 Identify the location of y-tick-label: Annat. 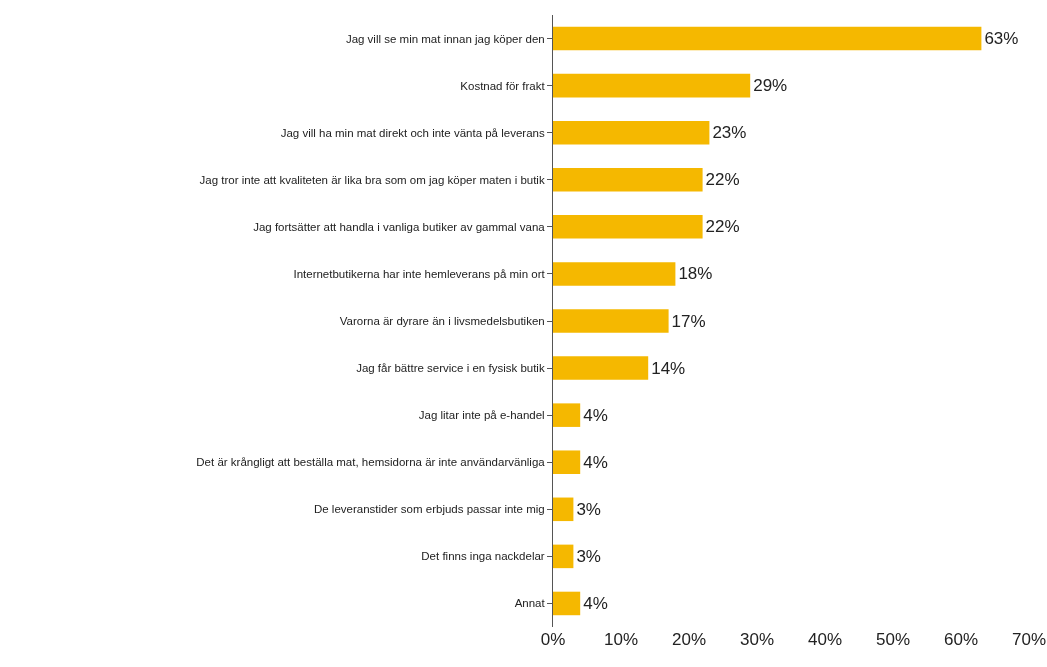
(530, 603).